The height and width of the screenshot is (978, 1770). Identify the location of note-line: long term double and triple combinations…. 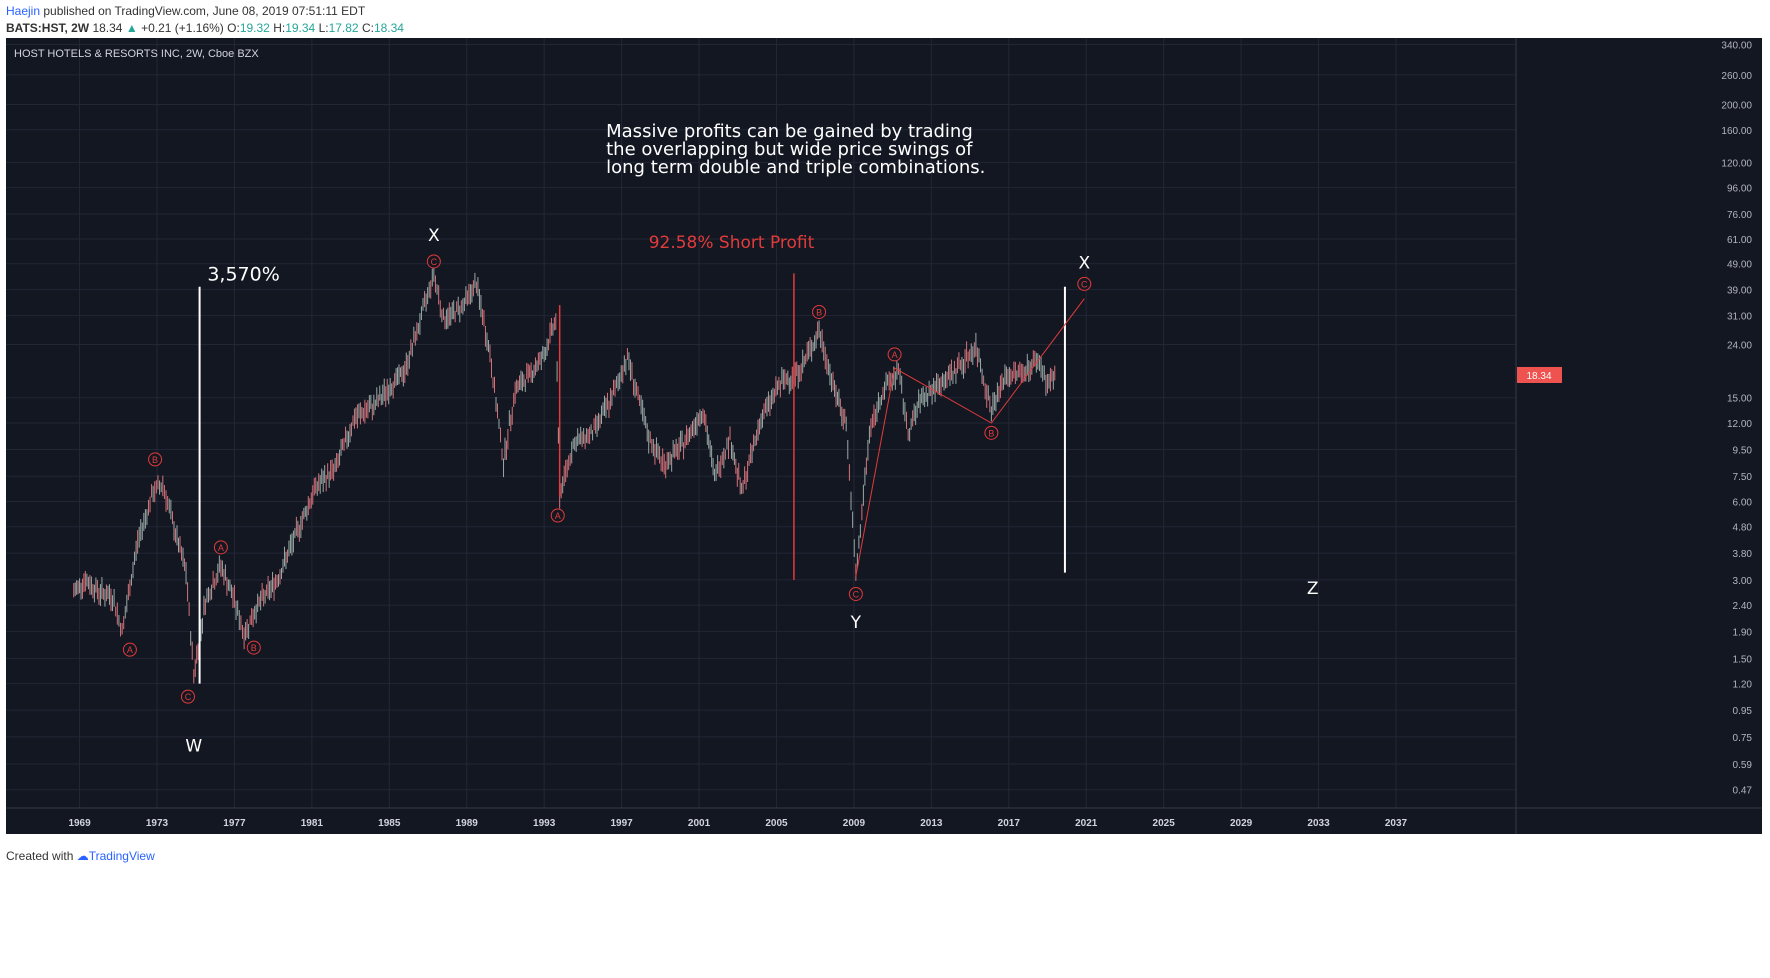
(795, 167).